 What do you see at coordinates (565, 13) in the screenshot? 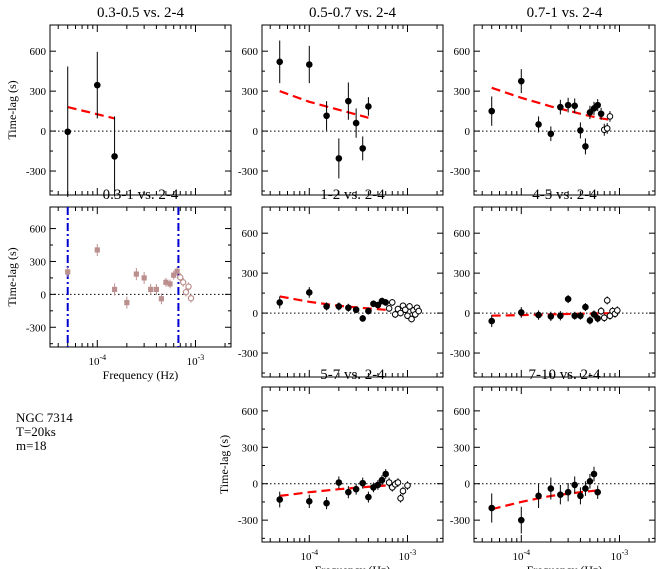
I see `panel-title: 0.7-1 vs. 2-4` at bounding box center [565, 13].